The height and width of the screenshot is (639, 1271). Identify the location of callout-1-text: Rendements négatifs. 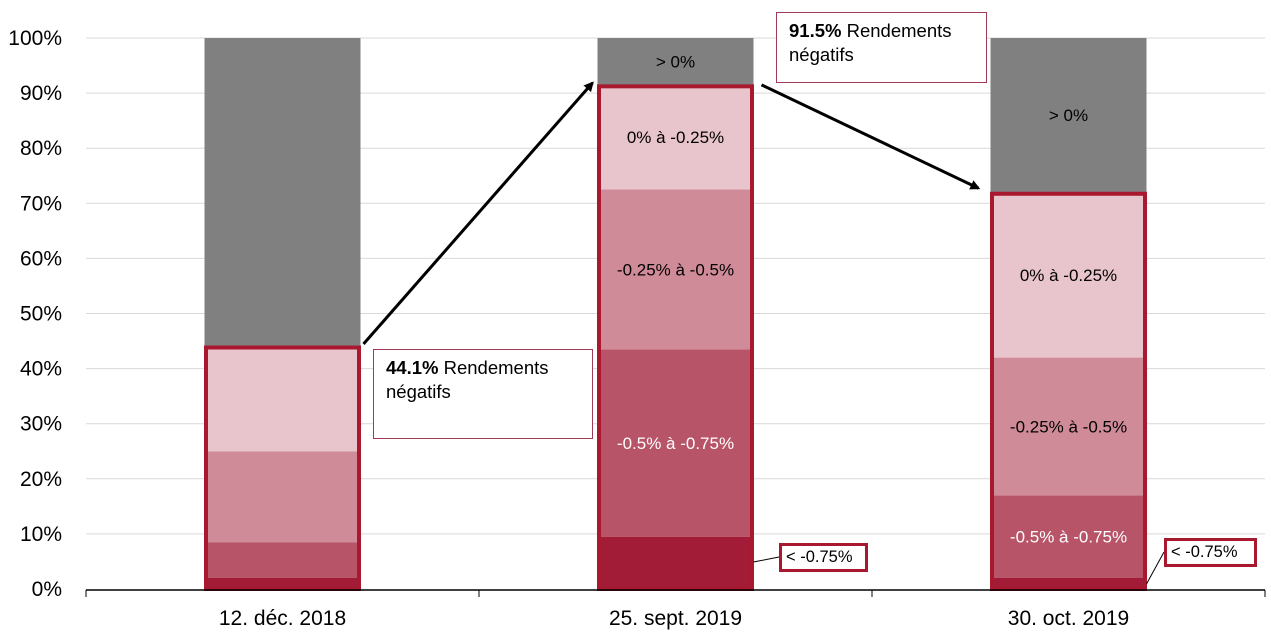
(467, 379).